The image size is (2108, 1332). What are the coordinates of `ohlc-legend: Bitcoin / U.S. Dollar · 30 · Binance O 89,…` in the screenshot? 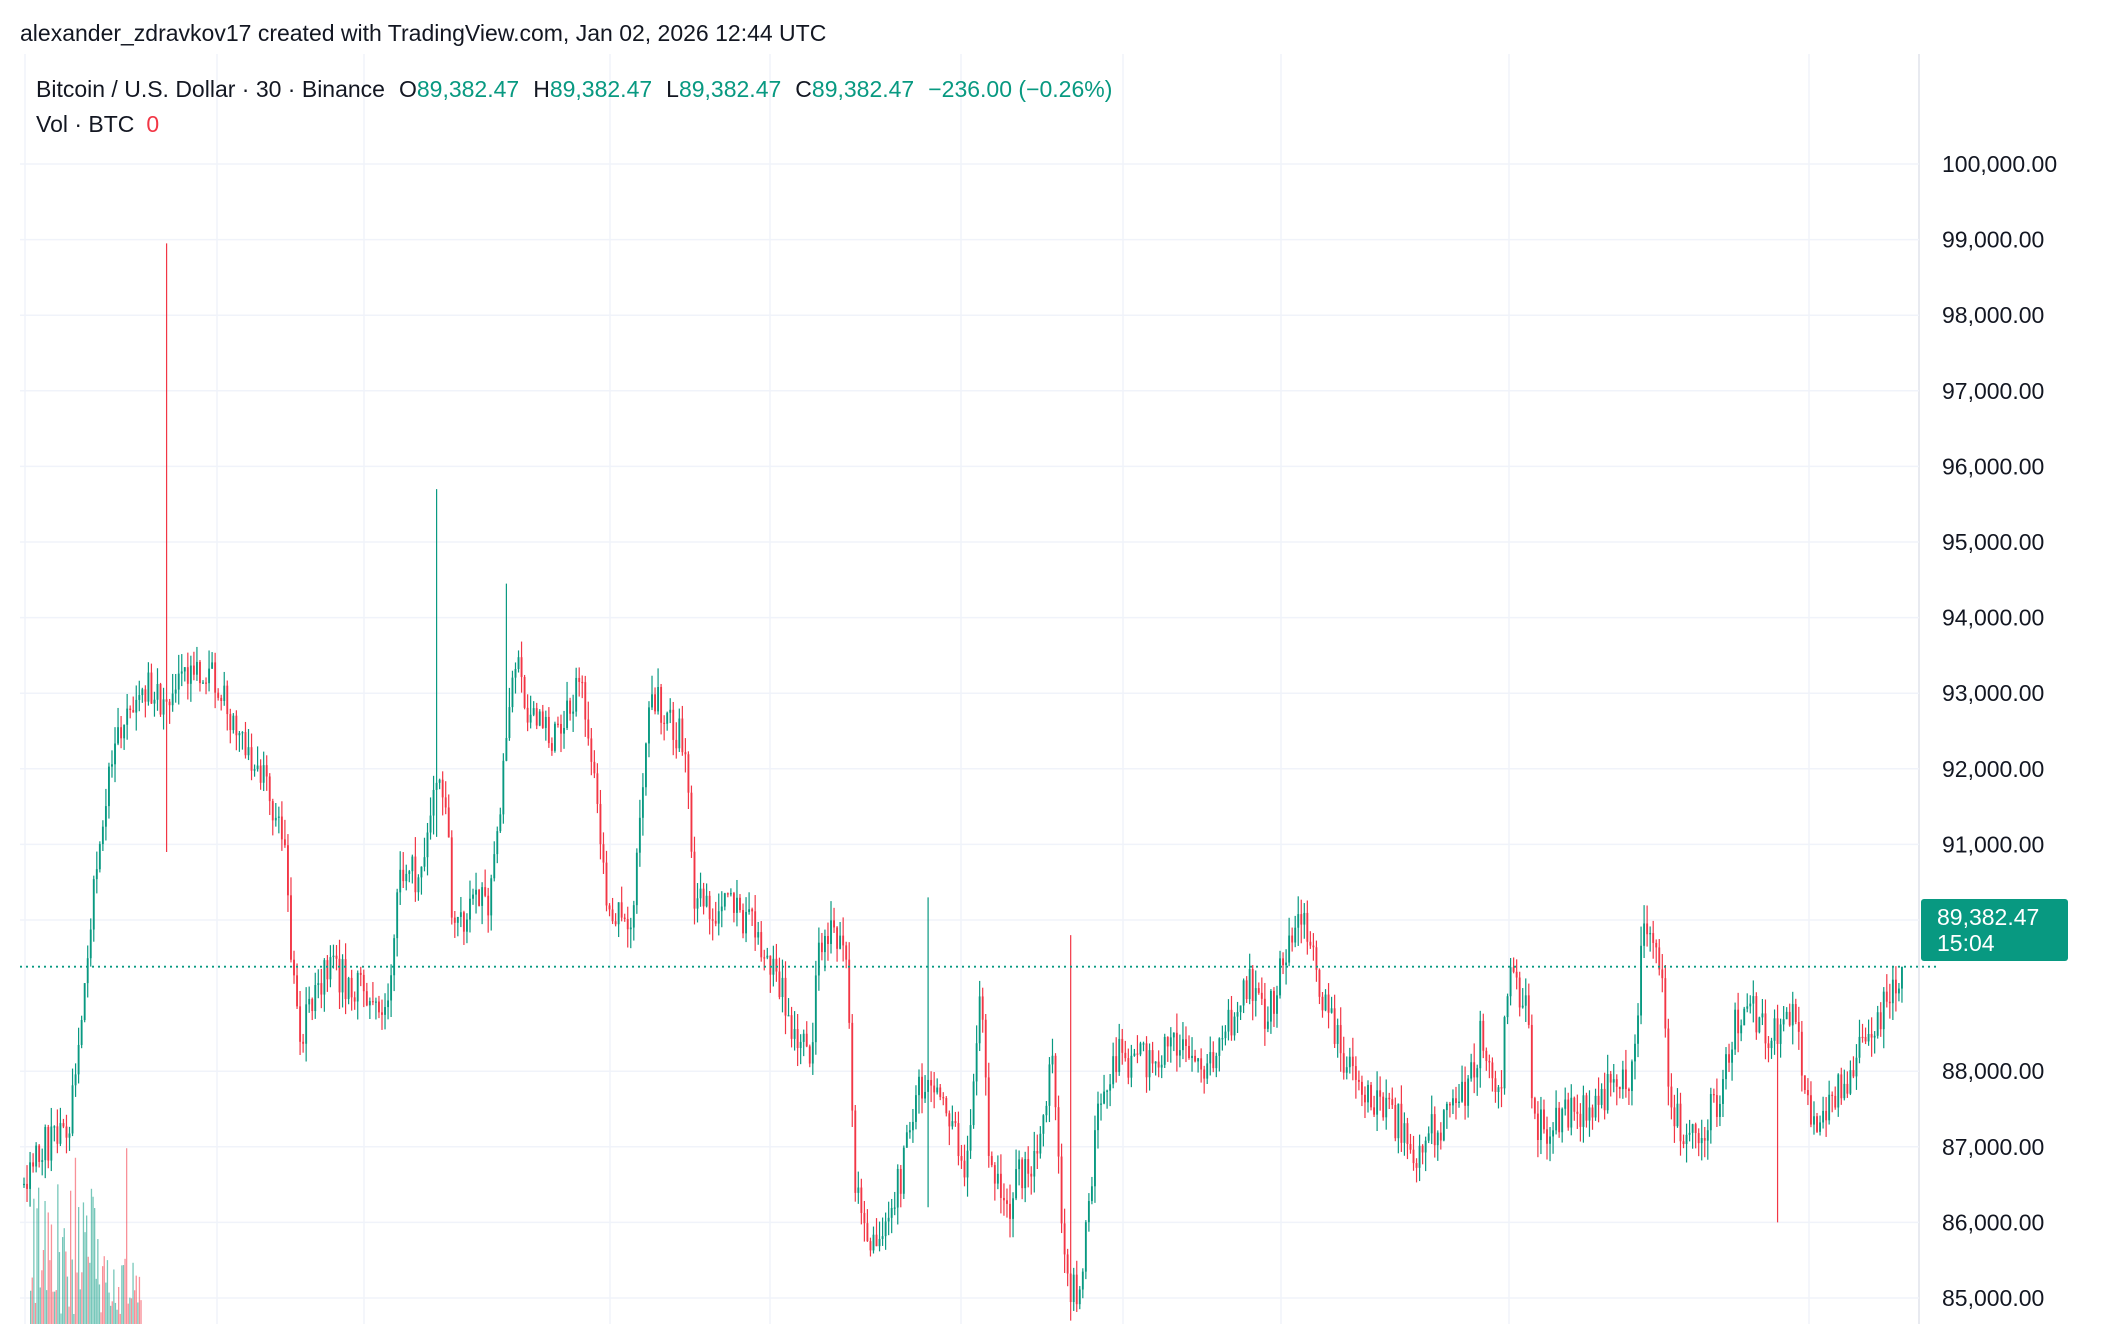 It's located at (574, 89).